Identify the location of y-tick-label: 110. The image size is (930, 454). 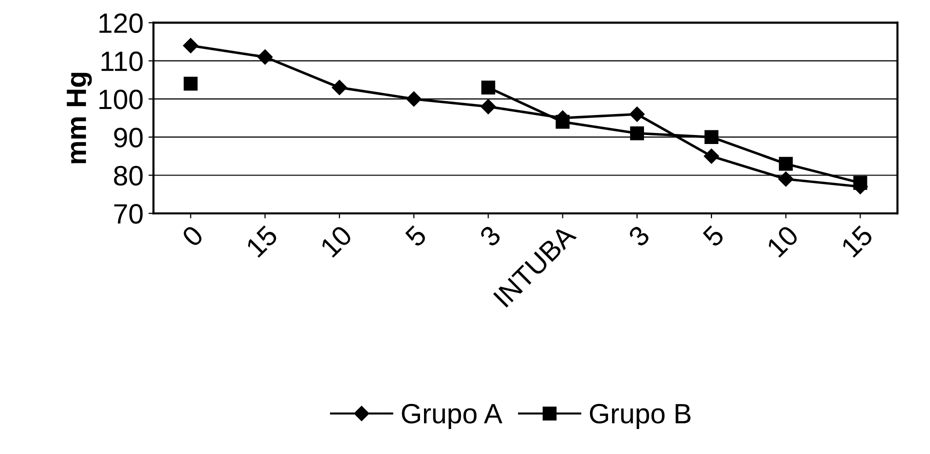
(122, 62).